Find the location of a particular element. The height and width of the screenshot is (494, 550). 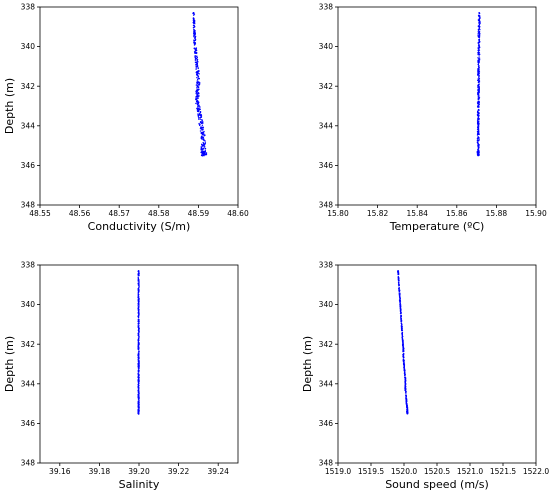

x-tick-label: 1520.0 is located at coordinates (404, 471).